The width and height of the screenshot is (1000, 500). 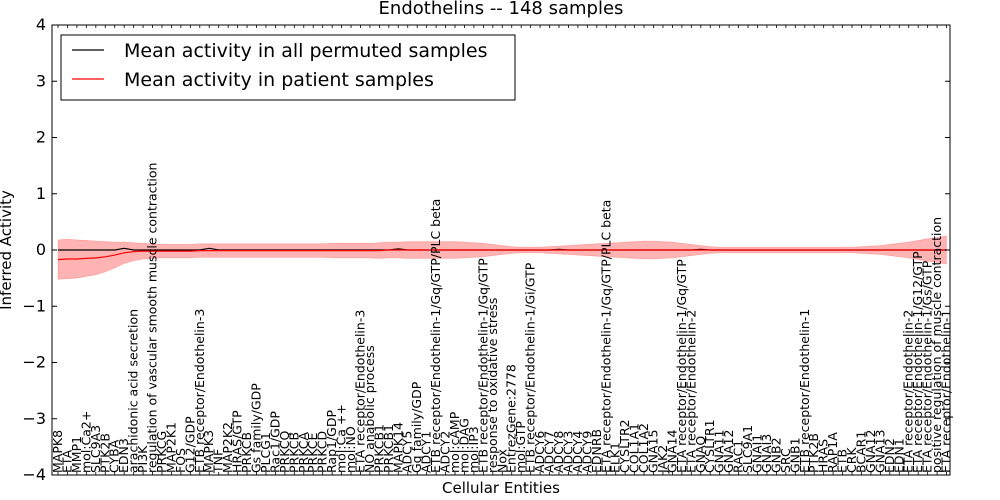 What do you see at coordinates (416, 427) in the screenshot?
I see `entity-label: Gq family/GDP` at bounding box center [416, 427].